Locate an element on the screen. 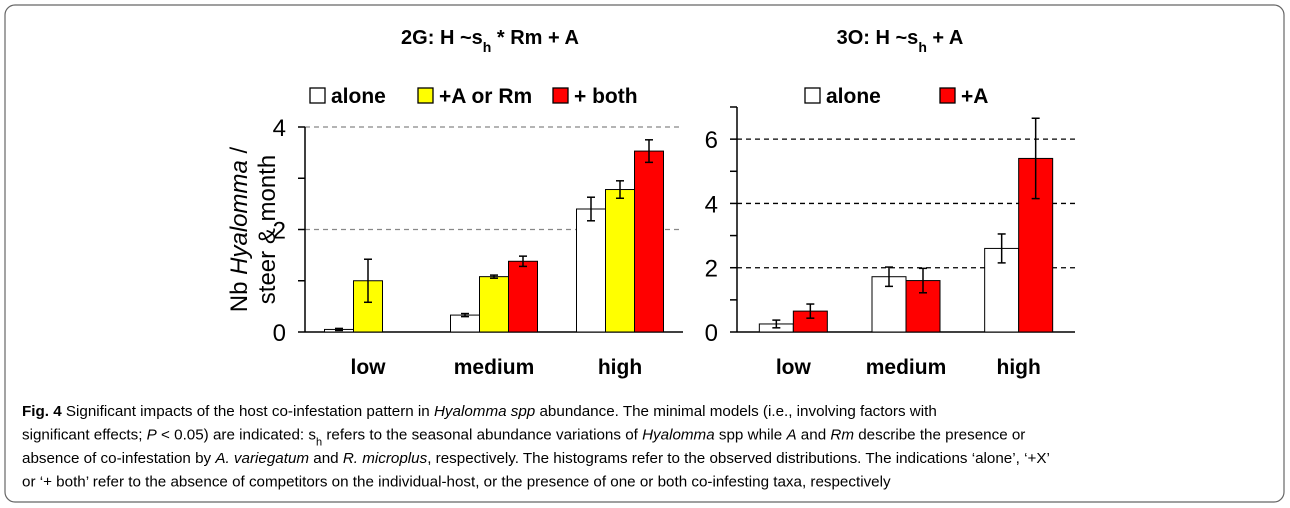  caption-segment: < 0.05) are indicated: s is located at coordinates (237, 435).